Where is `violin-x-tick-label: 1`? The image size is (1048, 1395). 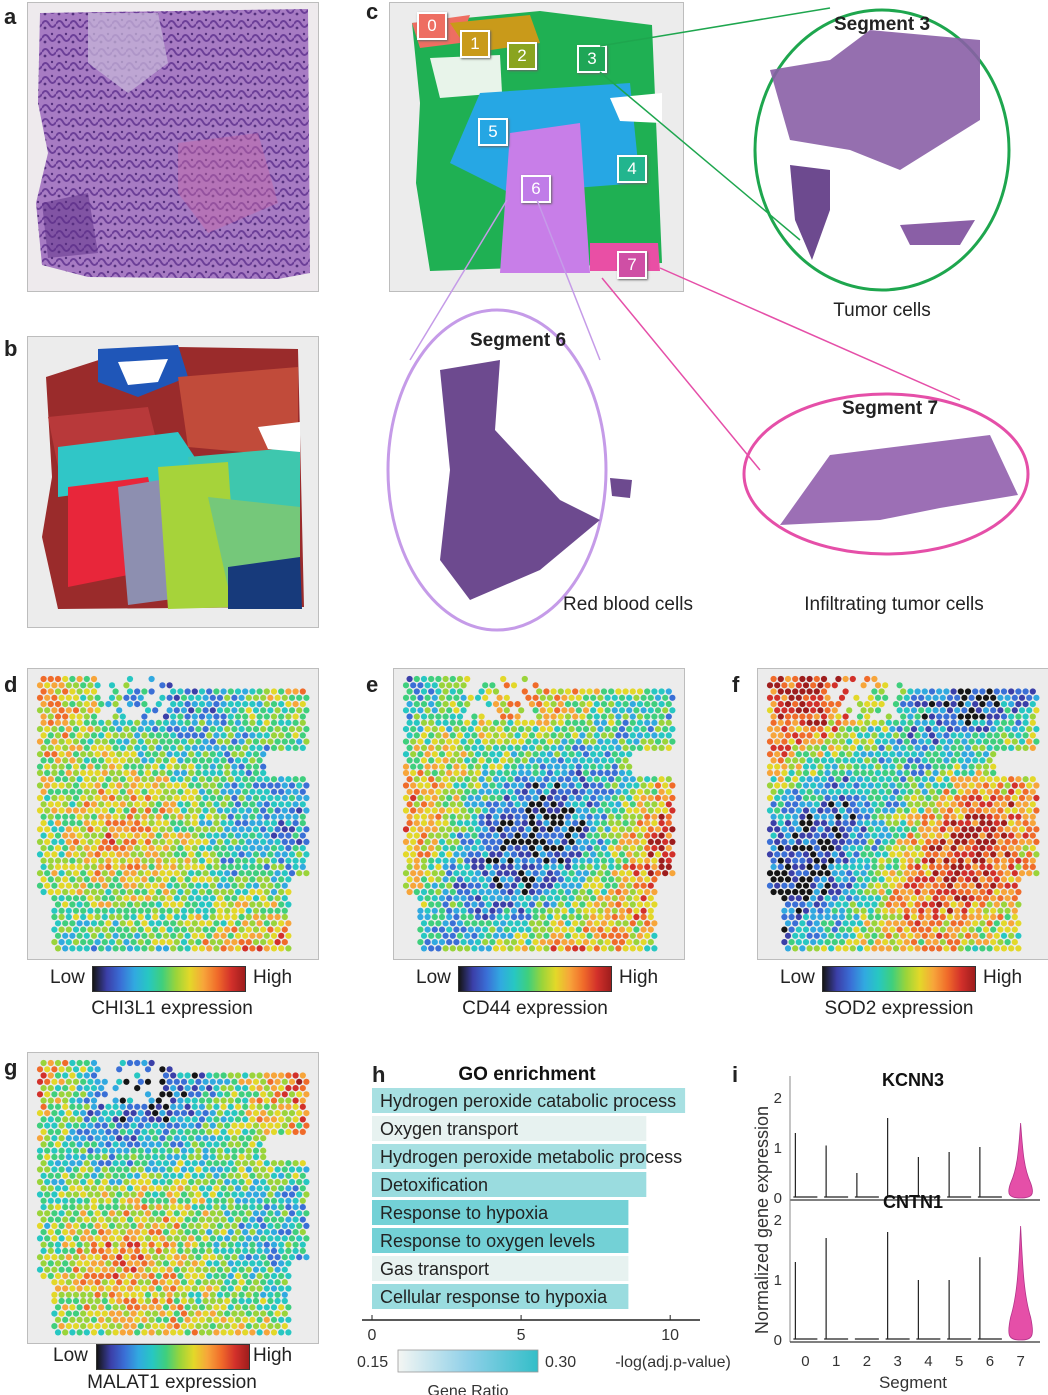 violin-x-tick-label: 1 is located at coordinates (836, 1361).